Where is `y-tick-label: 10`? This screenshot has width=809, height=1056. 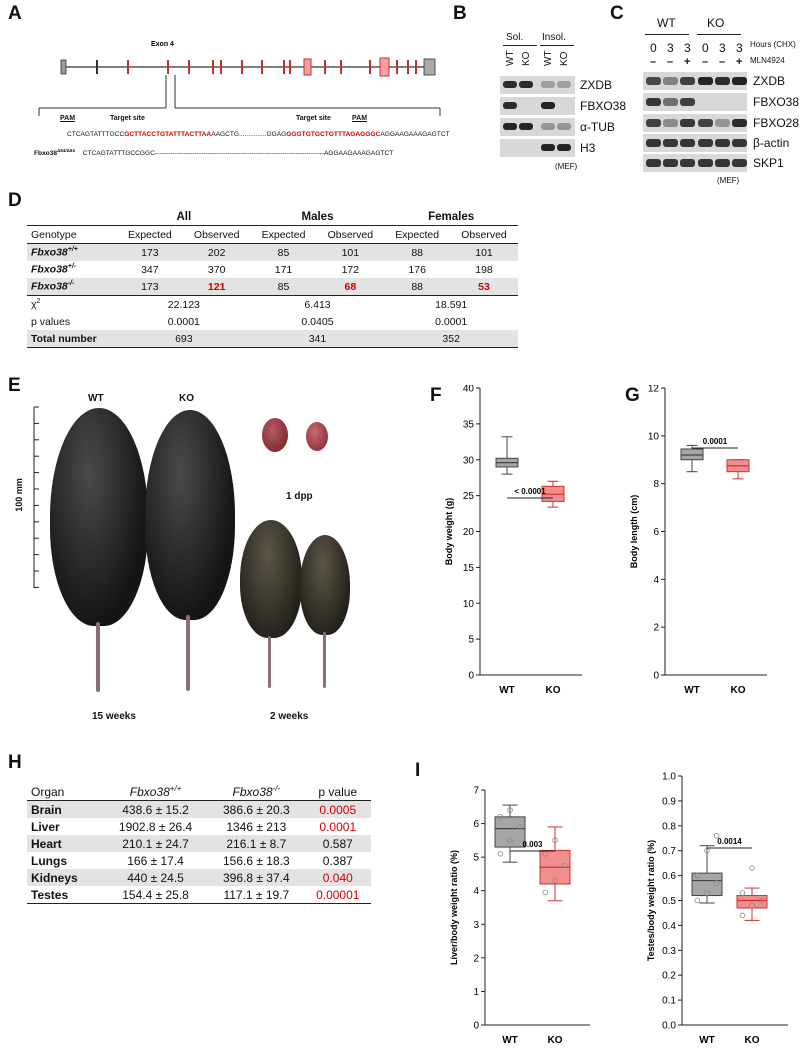 y-tick-label: 10 is located at coordinates (469, 604).